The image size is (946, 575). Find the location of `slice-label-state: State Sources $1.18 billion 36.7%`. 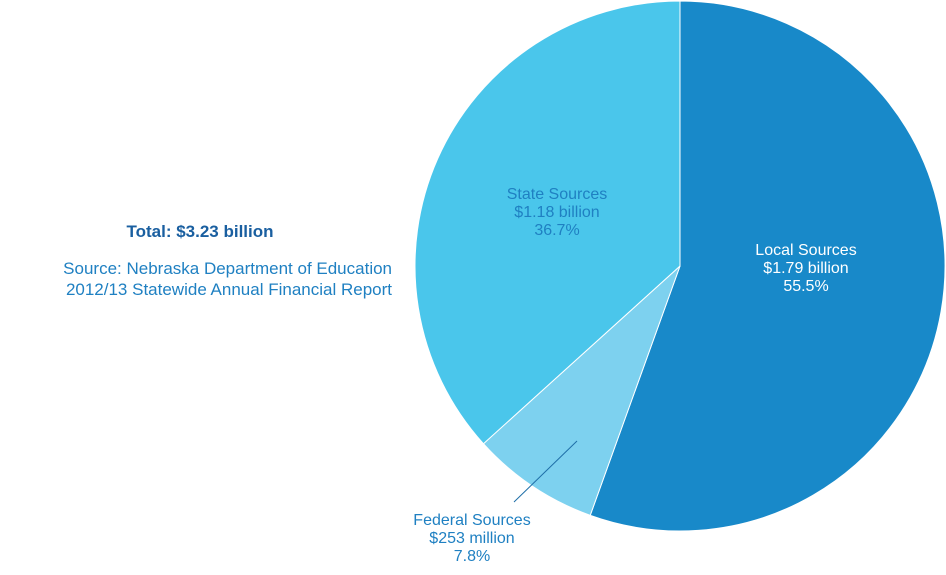

slice-label-state: State Sources $1.18 billion 36.7% is located at coordinates (557, 212).